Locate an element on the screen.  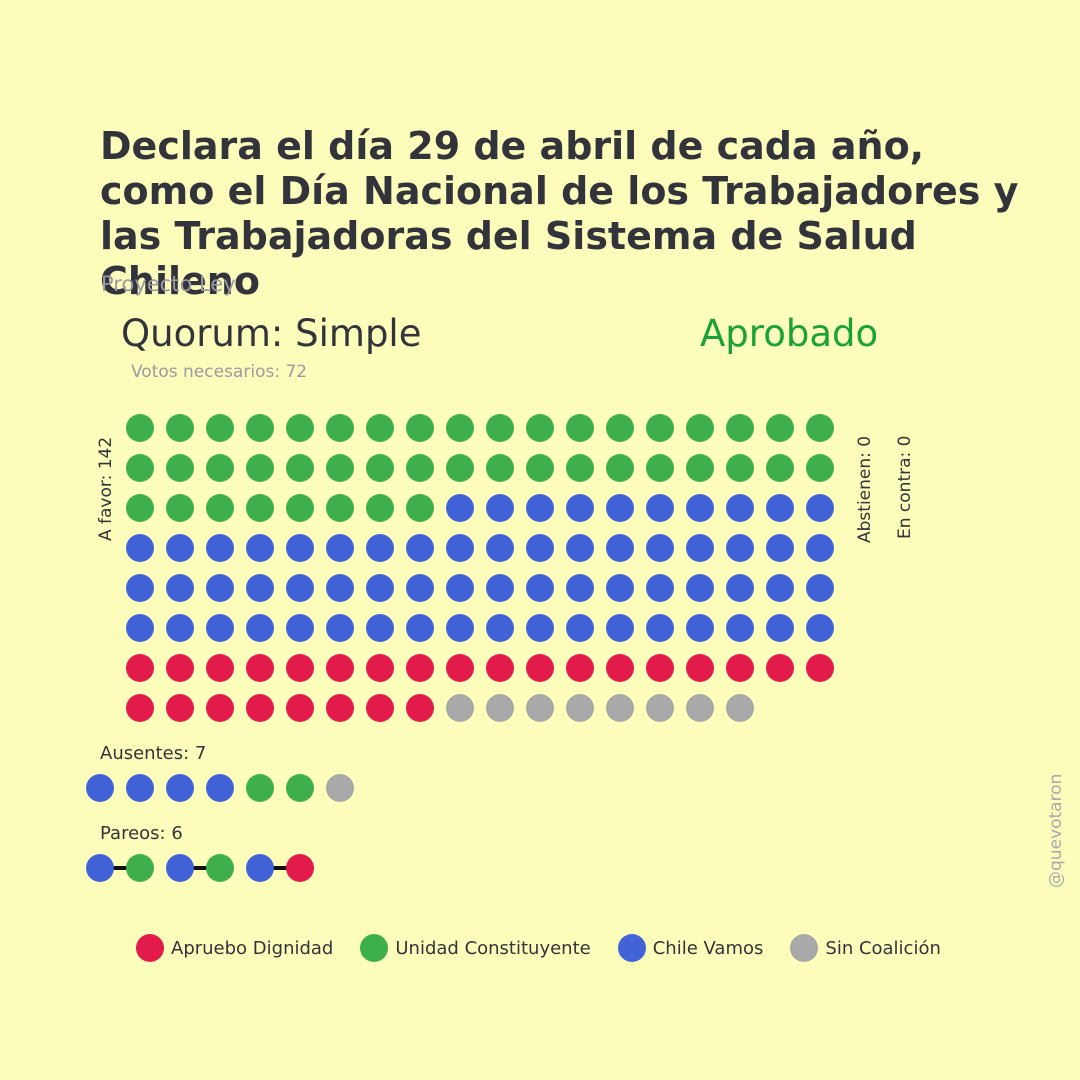
legend-item: Chile Vamos is located at coordinates (690, 948).